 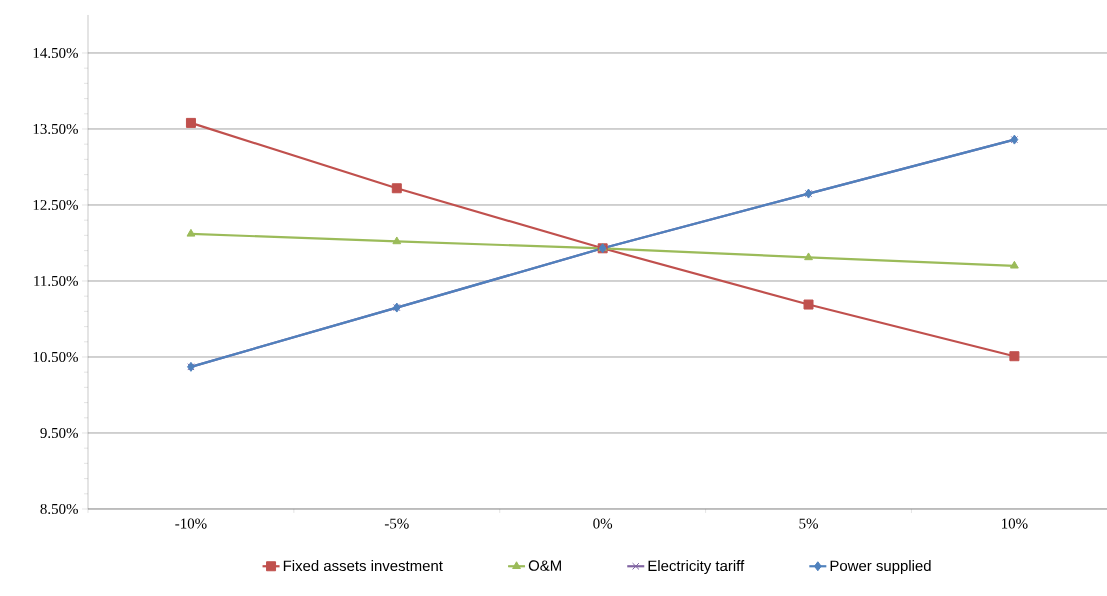 What do you see at coordinates (55, 357) in the screenshot?
I see `y-tick-label: 10.50%` at bounding box center [55, 357].